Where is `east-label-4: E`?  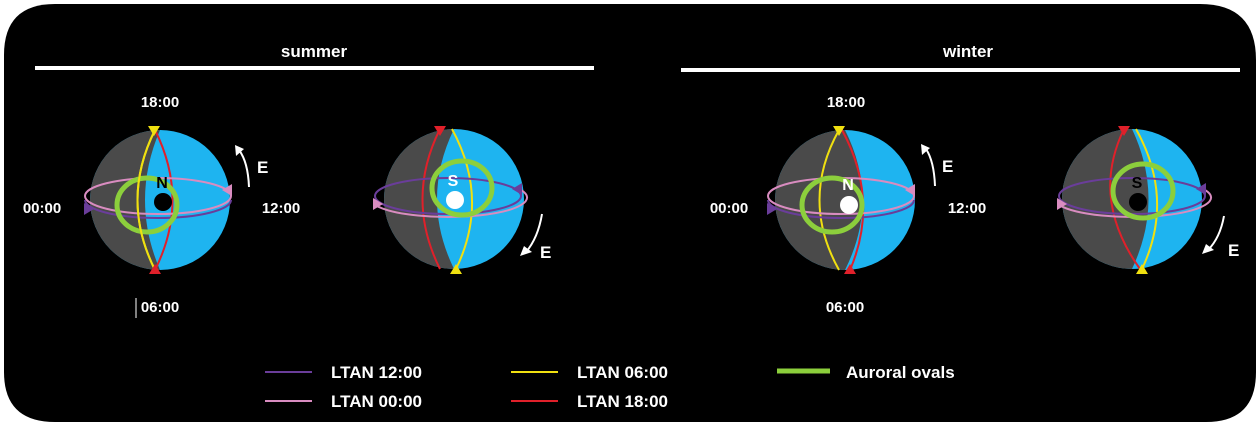
east-label-4: E is located at coordinates (1233, 250).